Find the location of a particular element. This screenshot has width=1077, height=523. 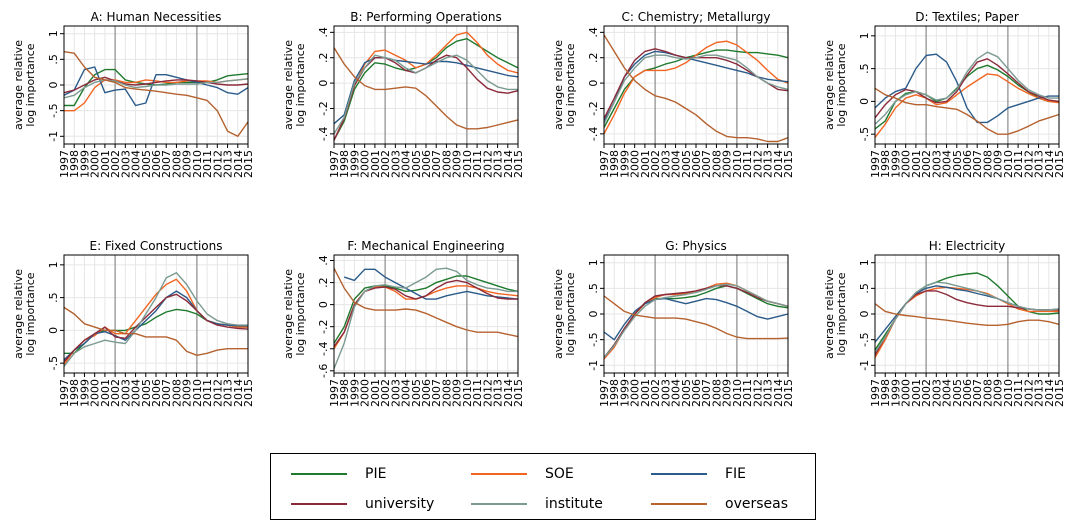

x-tick-label: 1998 is located at coordinates (344, 393).